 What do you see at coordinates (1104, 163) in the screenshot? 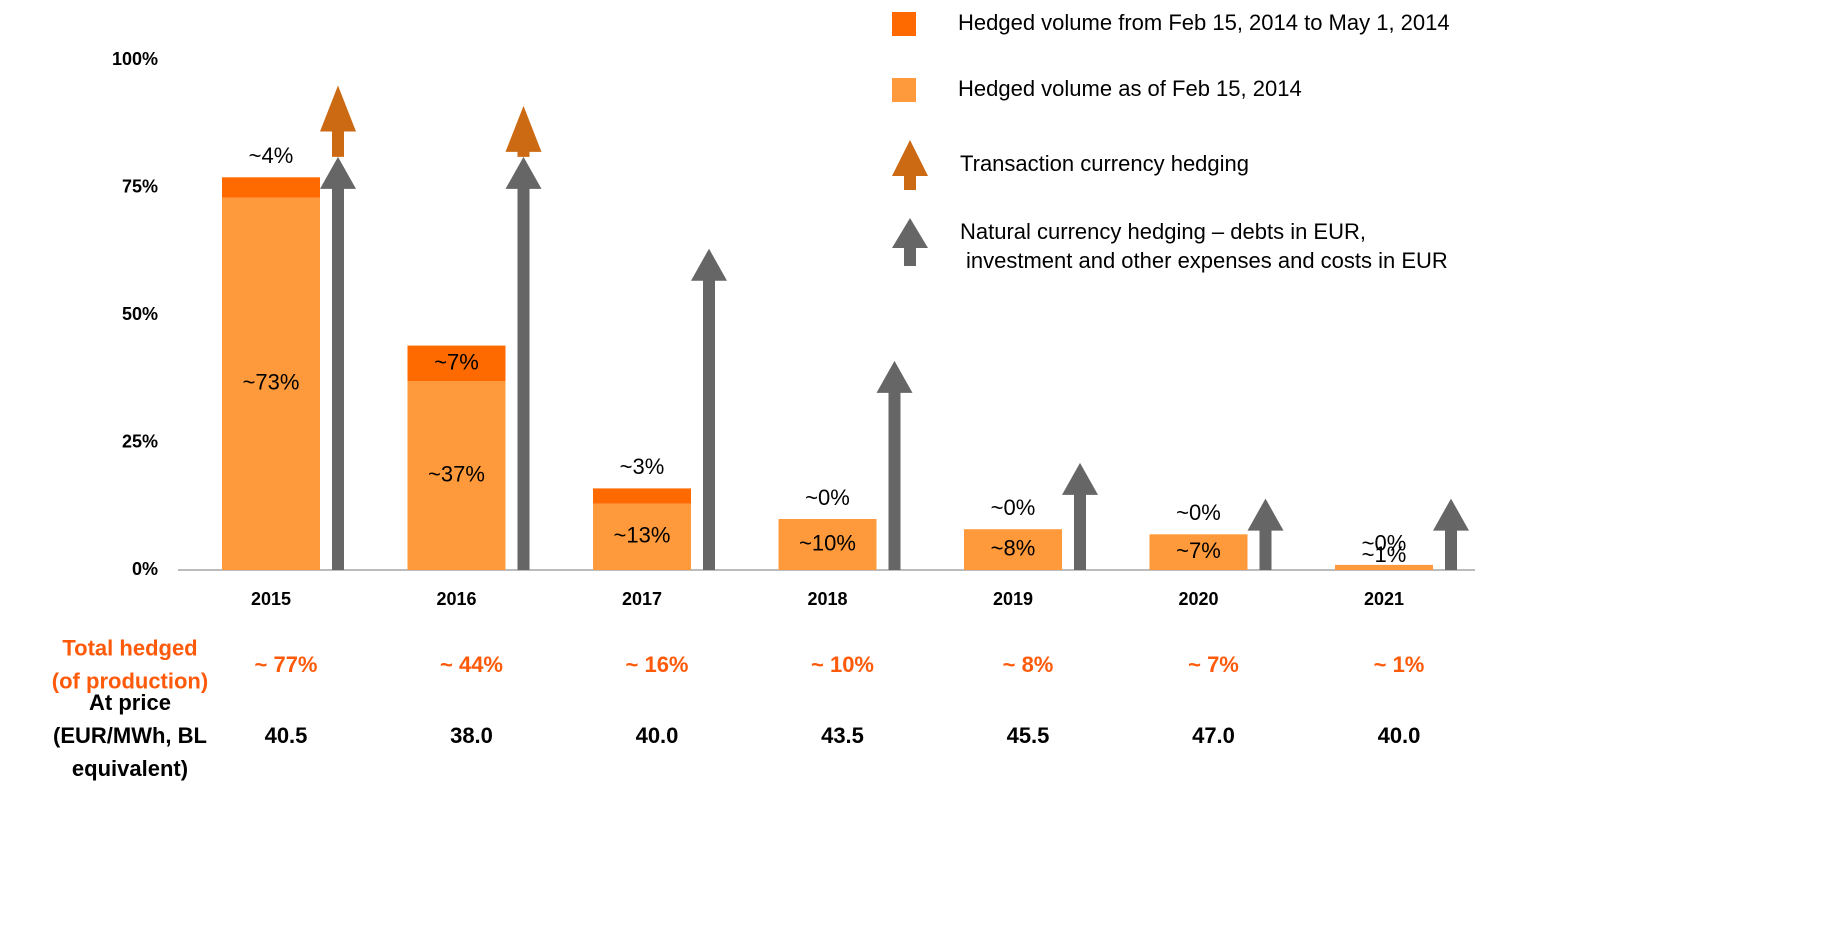
I see `legend-label: Transaction currency hedging` at bounding box center [1104, 163].